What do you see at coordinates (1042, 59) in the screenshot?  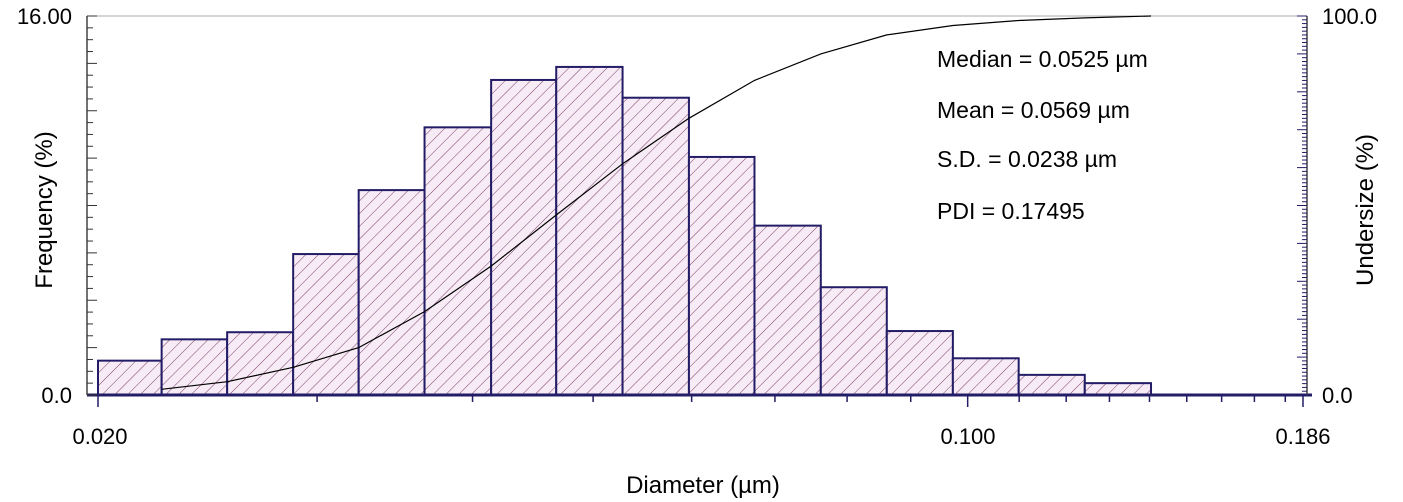 I see `median-annotation: Median = 0.0525 µm` at bounding box center [1042, 59].